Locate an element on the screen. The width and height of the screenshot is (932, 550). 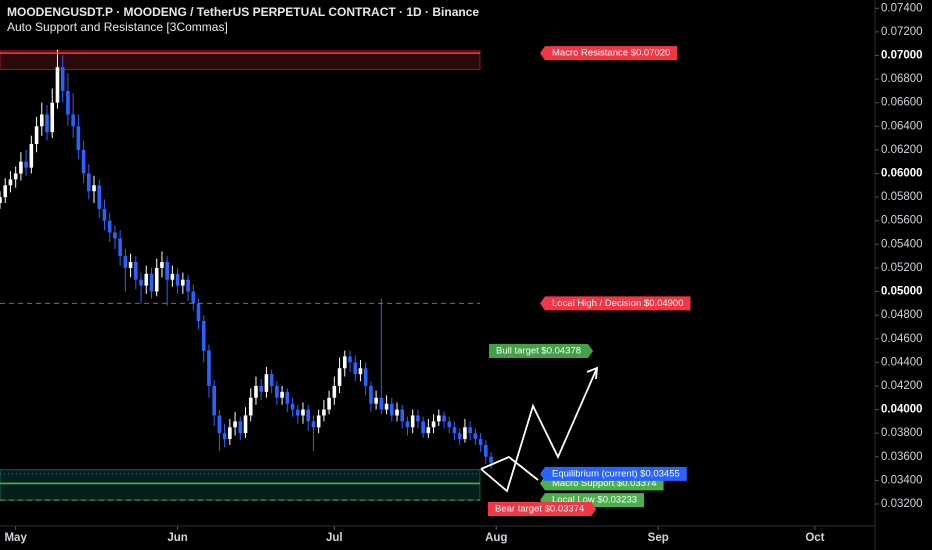
y-tick-label: 0.07000 is located at coordinates (902, 56).